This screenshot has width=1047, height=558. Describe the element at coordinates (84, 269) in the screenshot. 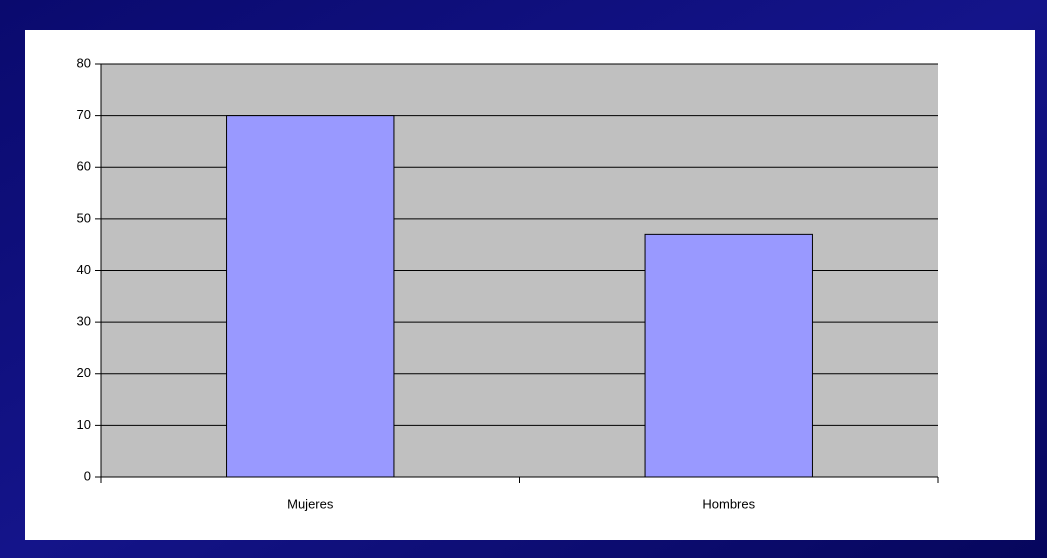

I see `y-tick-label: 40` at that location.